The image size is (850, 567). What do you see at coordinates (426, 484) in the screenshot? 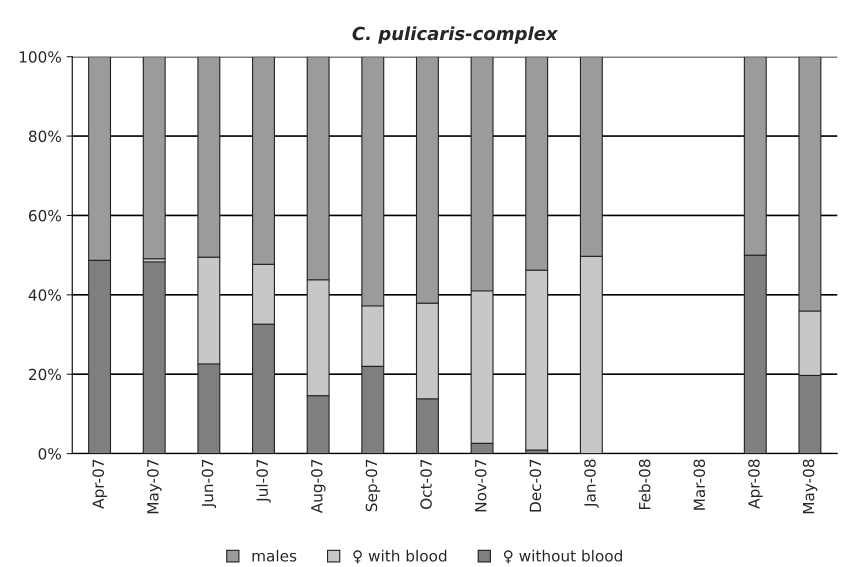
I see `x-tick-label: Oct-07` at bounding box center [426, 484].